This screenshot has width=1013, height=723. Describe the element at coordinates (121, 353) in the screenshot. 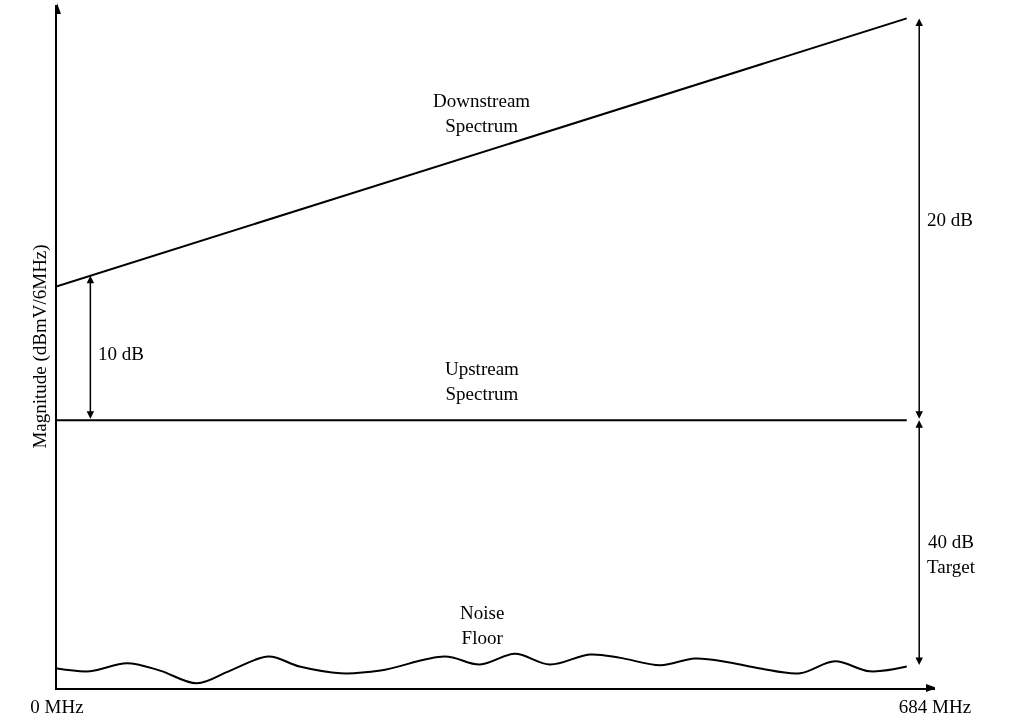

I see `annotation: 10 dB` at that location.